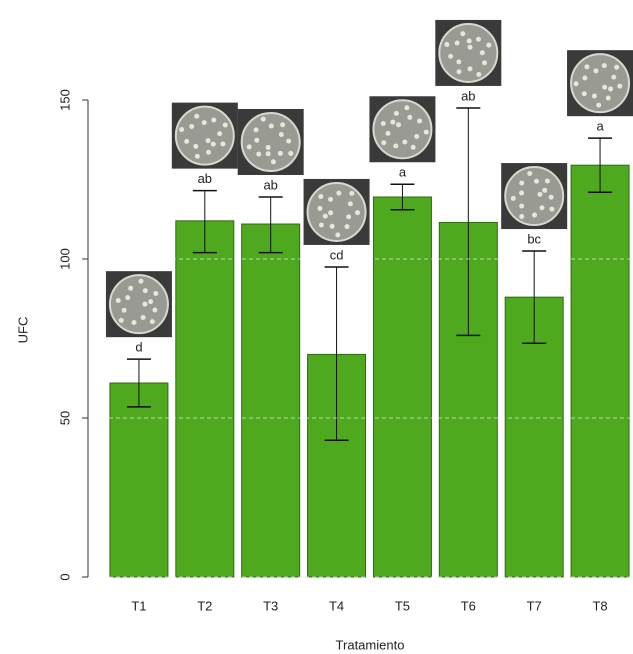 The height and width of the screenshot is (654, 633). Describe the element at coordinates (534, 605) in the screenshot. I see `x-tick-label: T7` at that location.